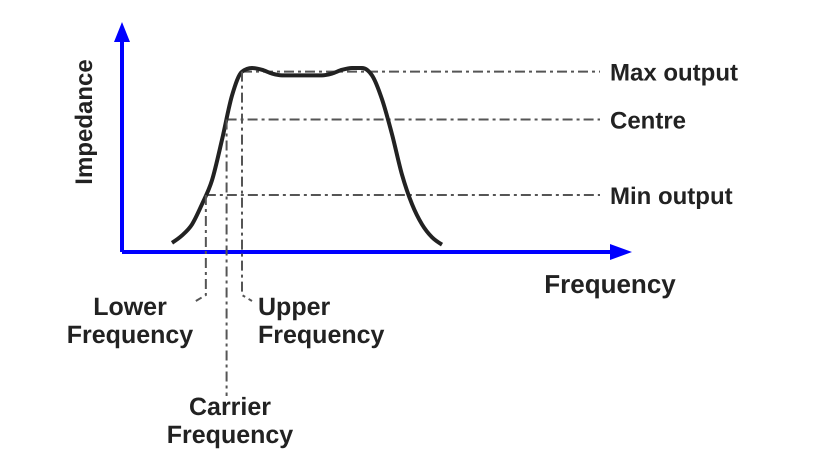  I want to click on ref-line-label: Min output, so click(671, 196).